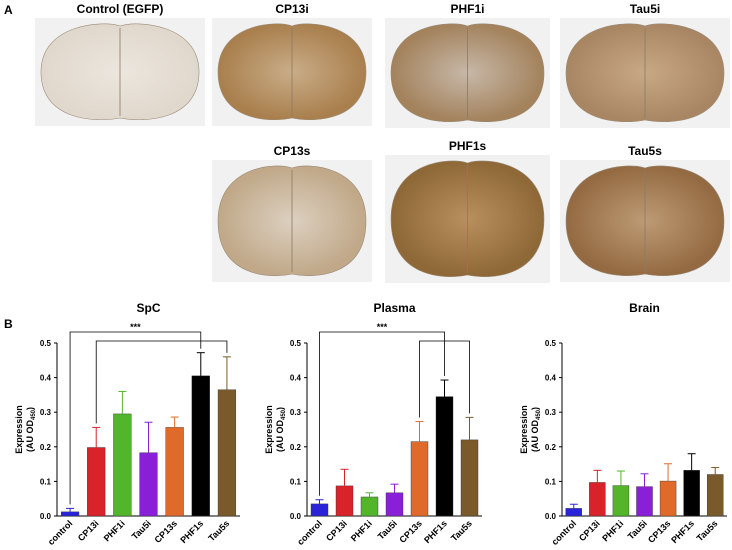 This screenshot has height=550, width=732. Describe the element at coordinates (644, 308) in the screenshot. I see `chart-title: Brain` at that location.